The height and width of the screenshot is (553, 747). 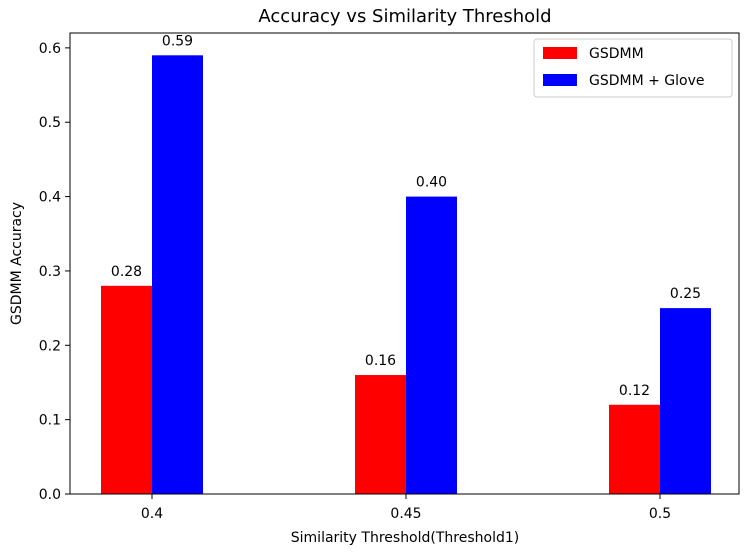 What do you see at coordinates (380, 361) in the screenshot?
I see `data-label: 0.16` at bounding box center [380, 361].